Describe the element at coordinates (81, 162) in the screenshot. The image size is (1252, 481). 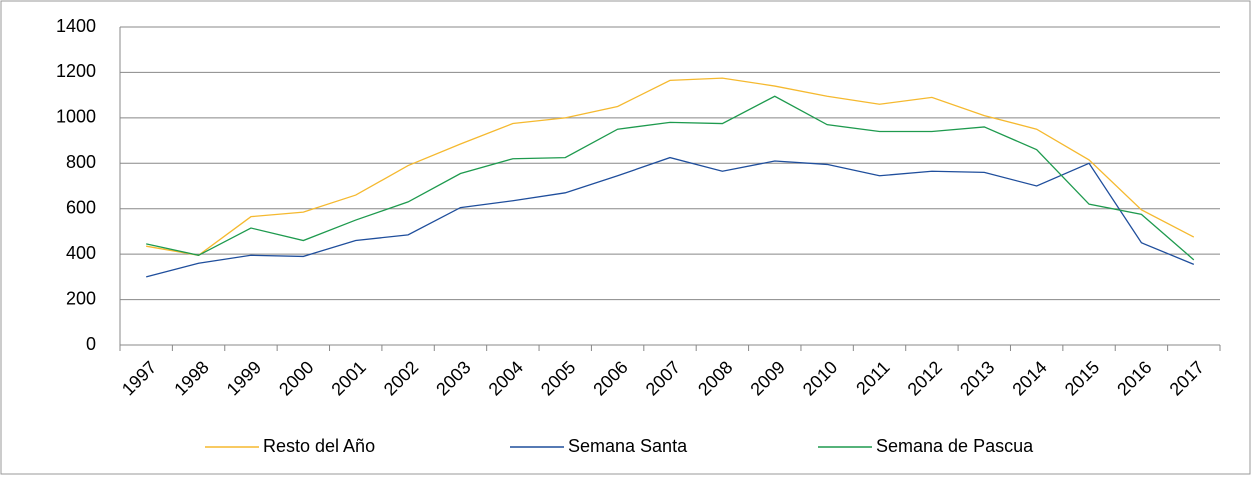
I see `y-tick-label: 800` at that location.